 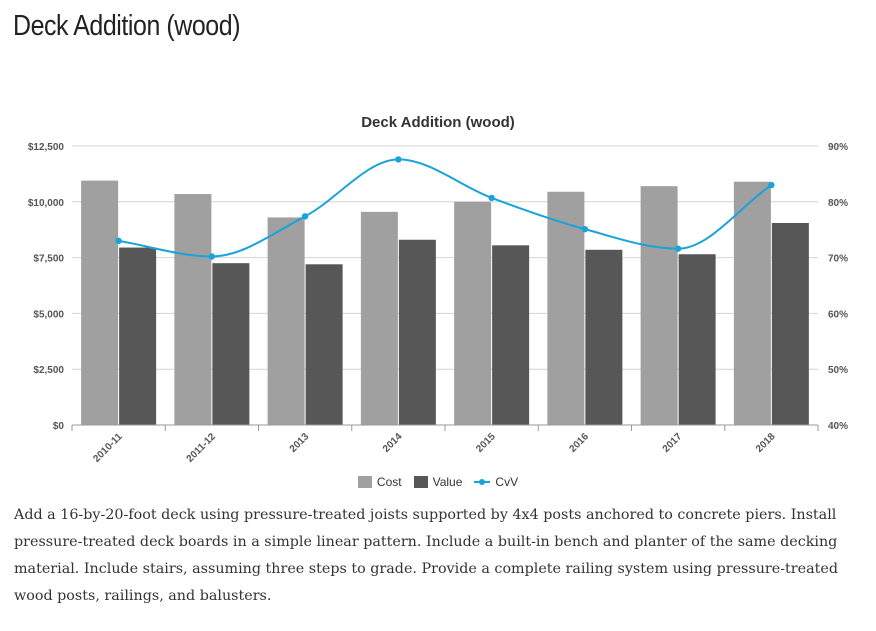 I want to click on y-right-tick-label: 40%, so click(x=838, y=426).